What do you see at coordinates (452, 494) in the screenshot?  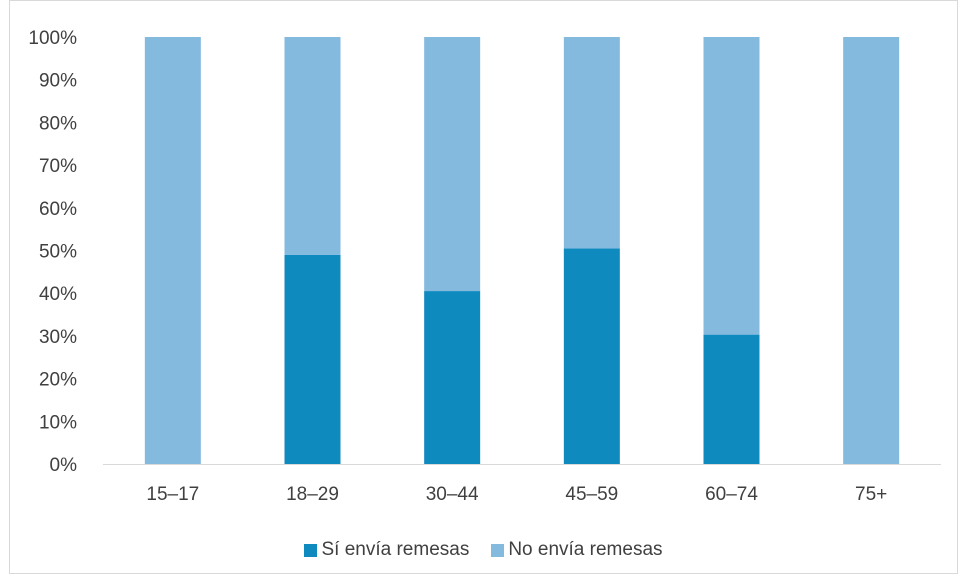 I see `x-tick-label: 30–44` at bounding box center [452, 494].